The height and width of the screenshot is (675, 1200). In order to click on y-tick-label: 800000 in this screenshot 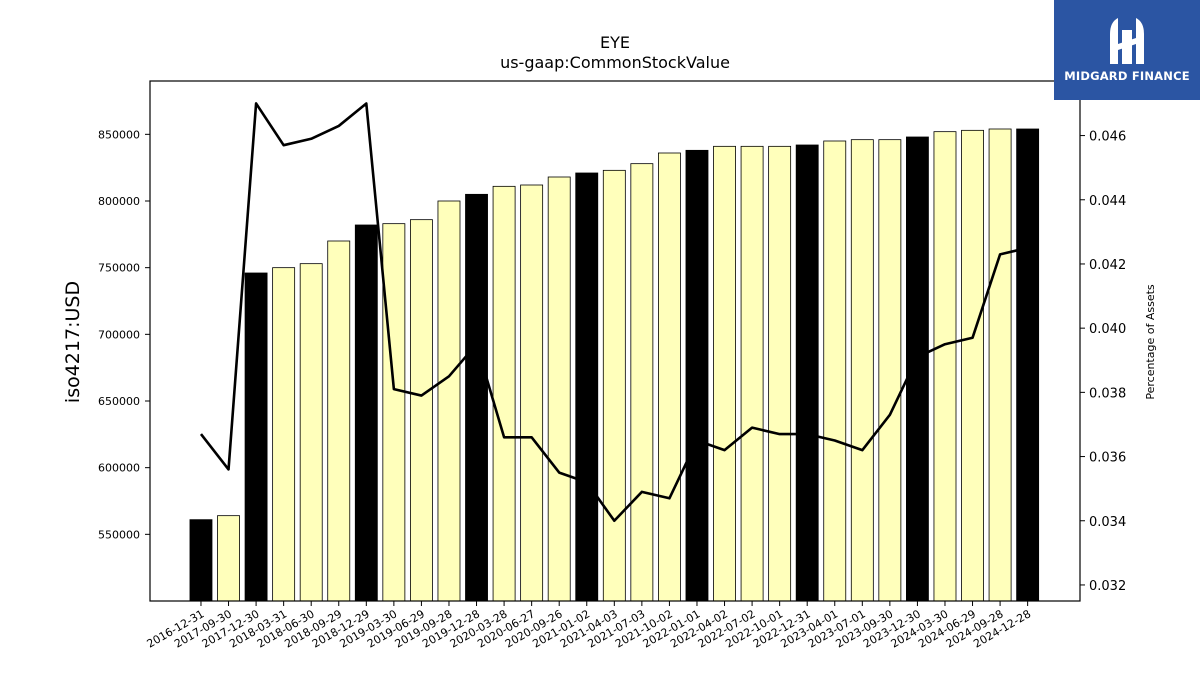, I will do `click(119, 201)`.